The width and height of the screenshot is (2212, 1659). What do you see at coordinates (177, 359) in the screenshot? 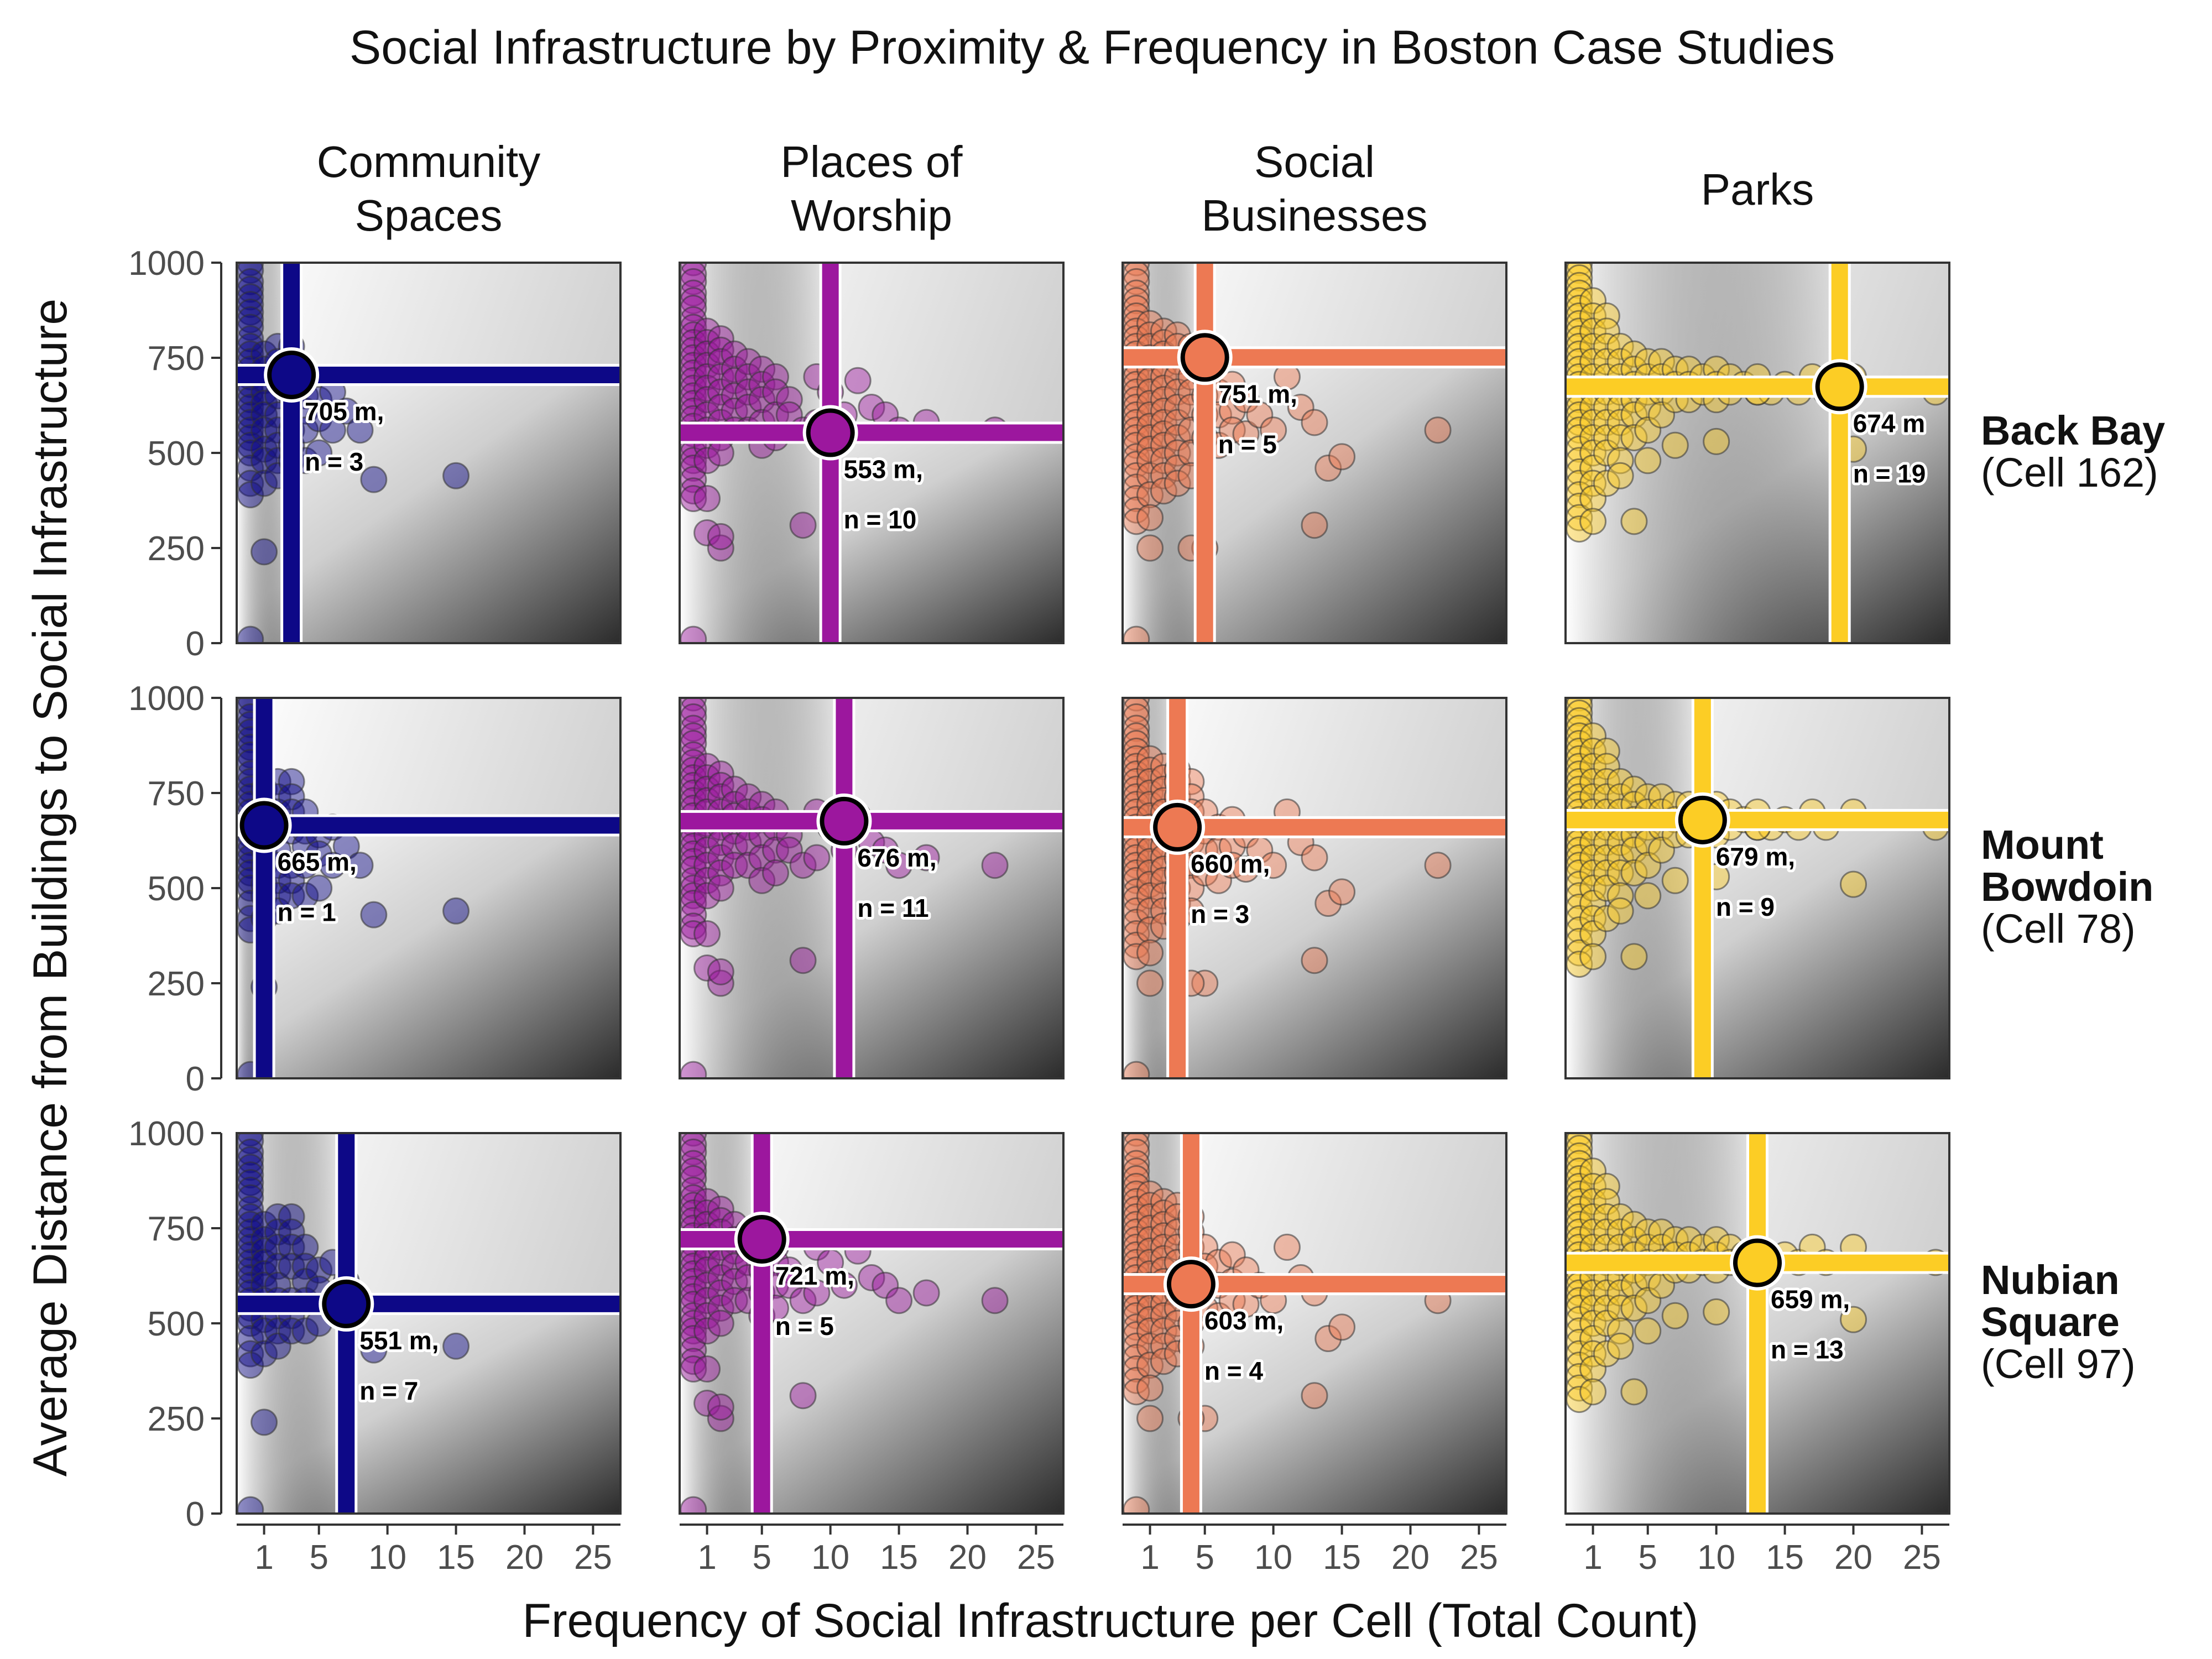
I see `y-tick-label: 750` at bounding box center [177, 359].